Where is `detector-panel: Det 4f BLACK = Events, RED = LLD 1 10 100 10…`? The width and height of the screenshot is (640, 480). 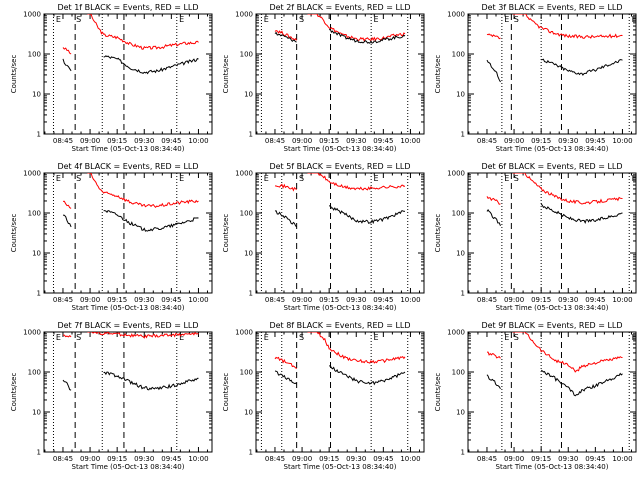
detector-panel: Det 4f BLACK = Events, RED = LLD 1 10 100 10… is located at coordinates (111, 237).